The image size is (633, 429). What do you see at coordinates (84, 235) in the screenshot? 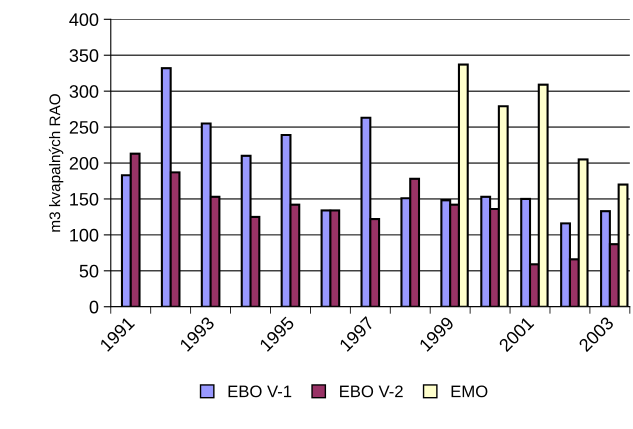
I see `y-tick-label: 100` at bounding box center [84, 235].